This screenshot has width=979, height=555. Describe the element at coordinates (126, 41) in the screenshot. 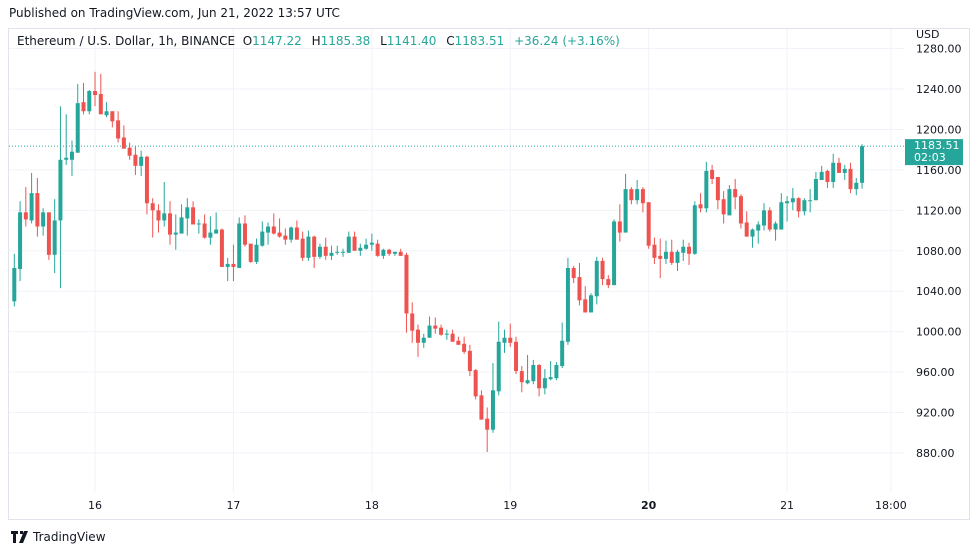

I see `symbol-title: Ethereum / U.S. Dollar, 1h, BINANCE` at that location.